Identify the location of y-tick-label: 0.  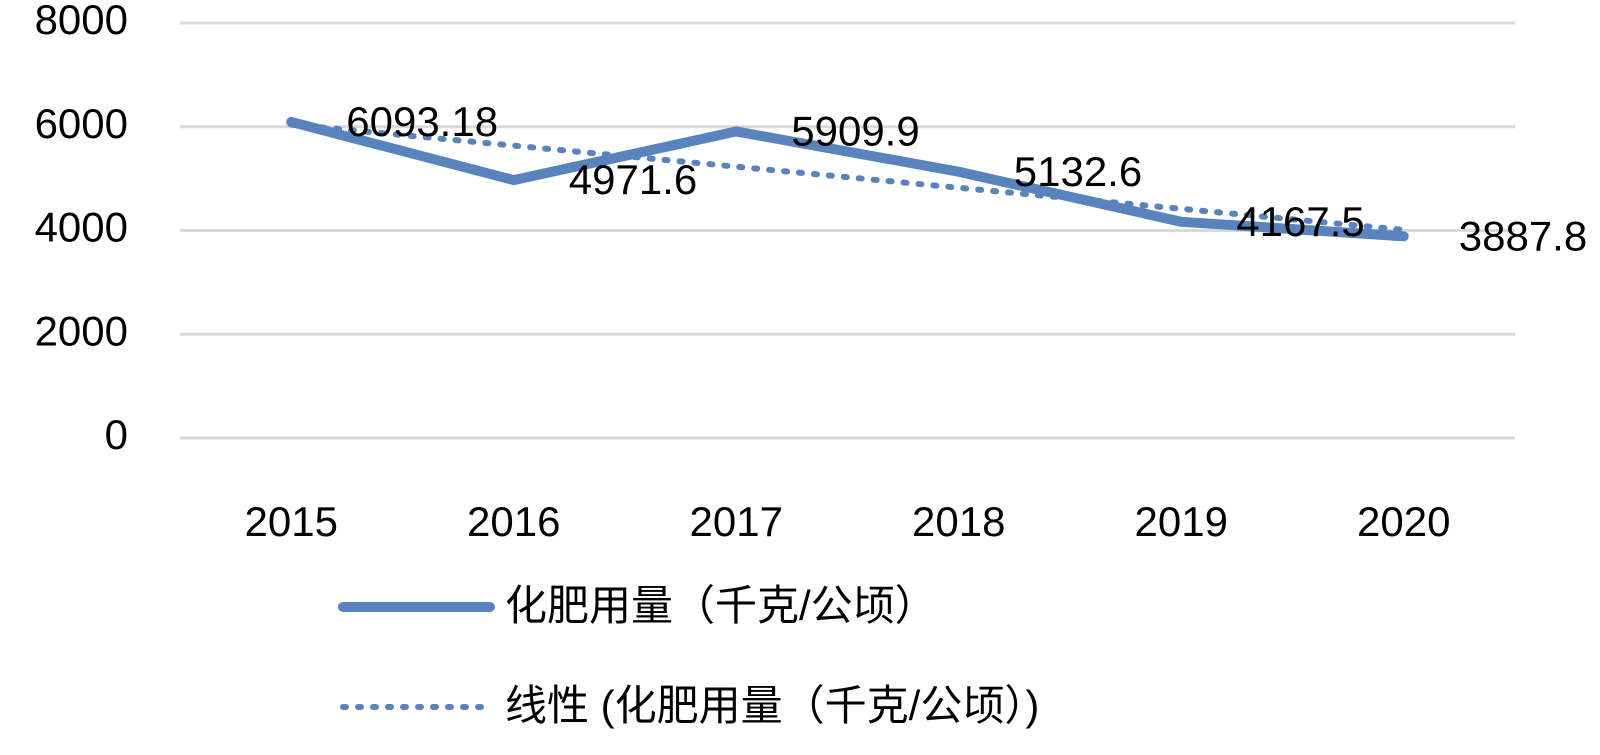
(116, 434).